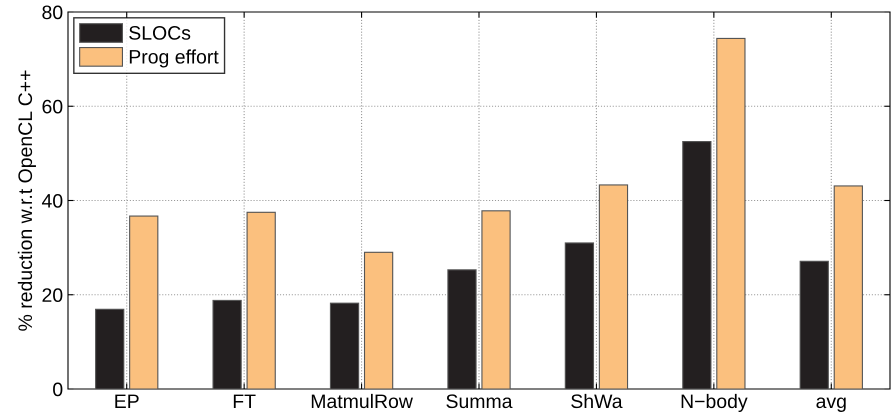  What do you see at coordinates (715, 403) in the screenshot?
I see `x-tick-label: N−body` at bounding box center [715, 403].